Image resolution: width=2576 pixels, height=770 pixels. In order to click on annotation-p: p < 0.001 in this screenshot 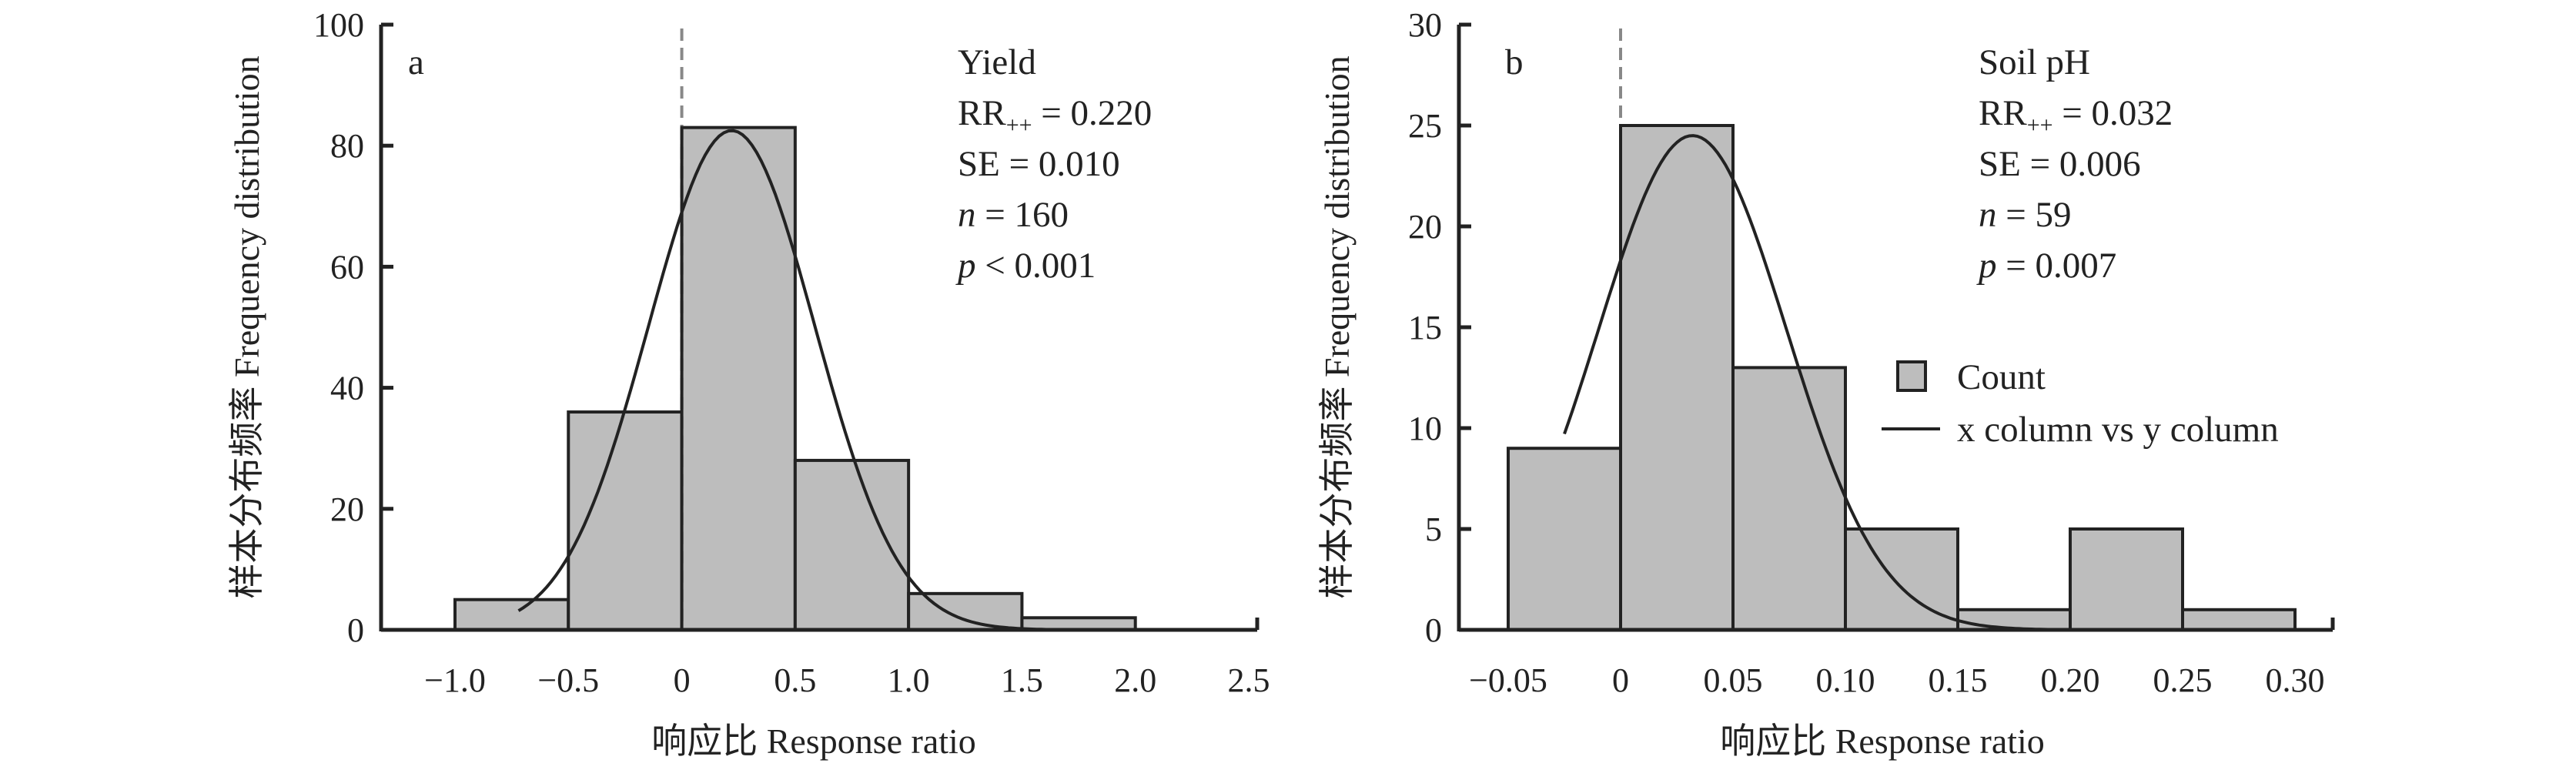, I will do `click(1026, 266)`.